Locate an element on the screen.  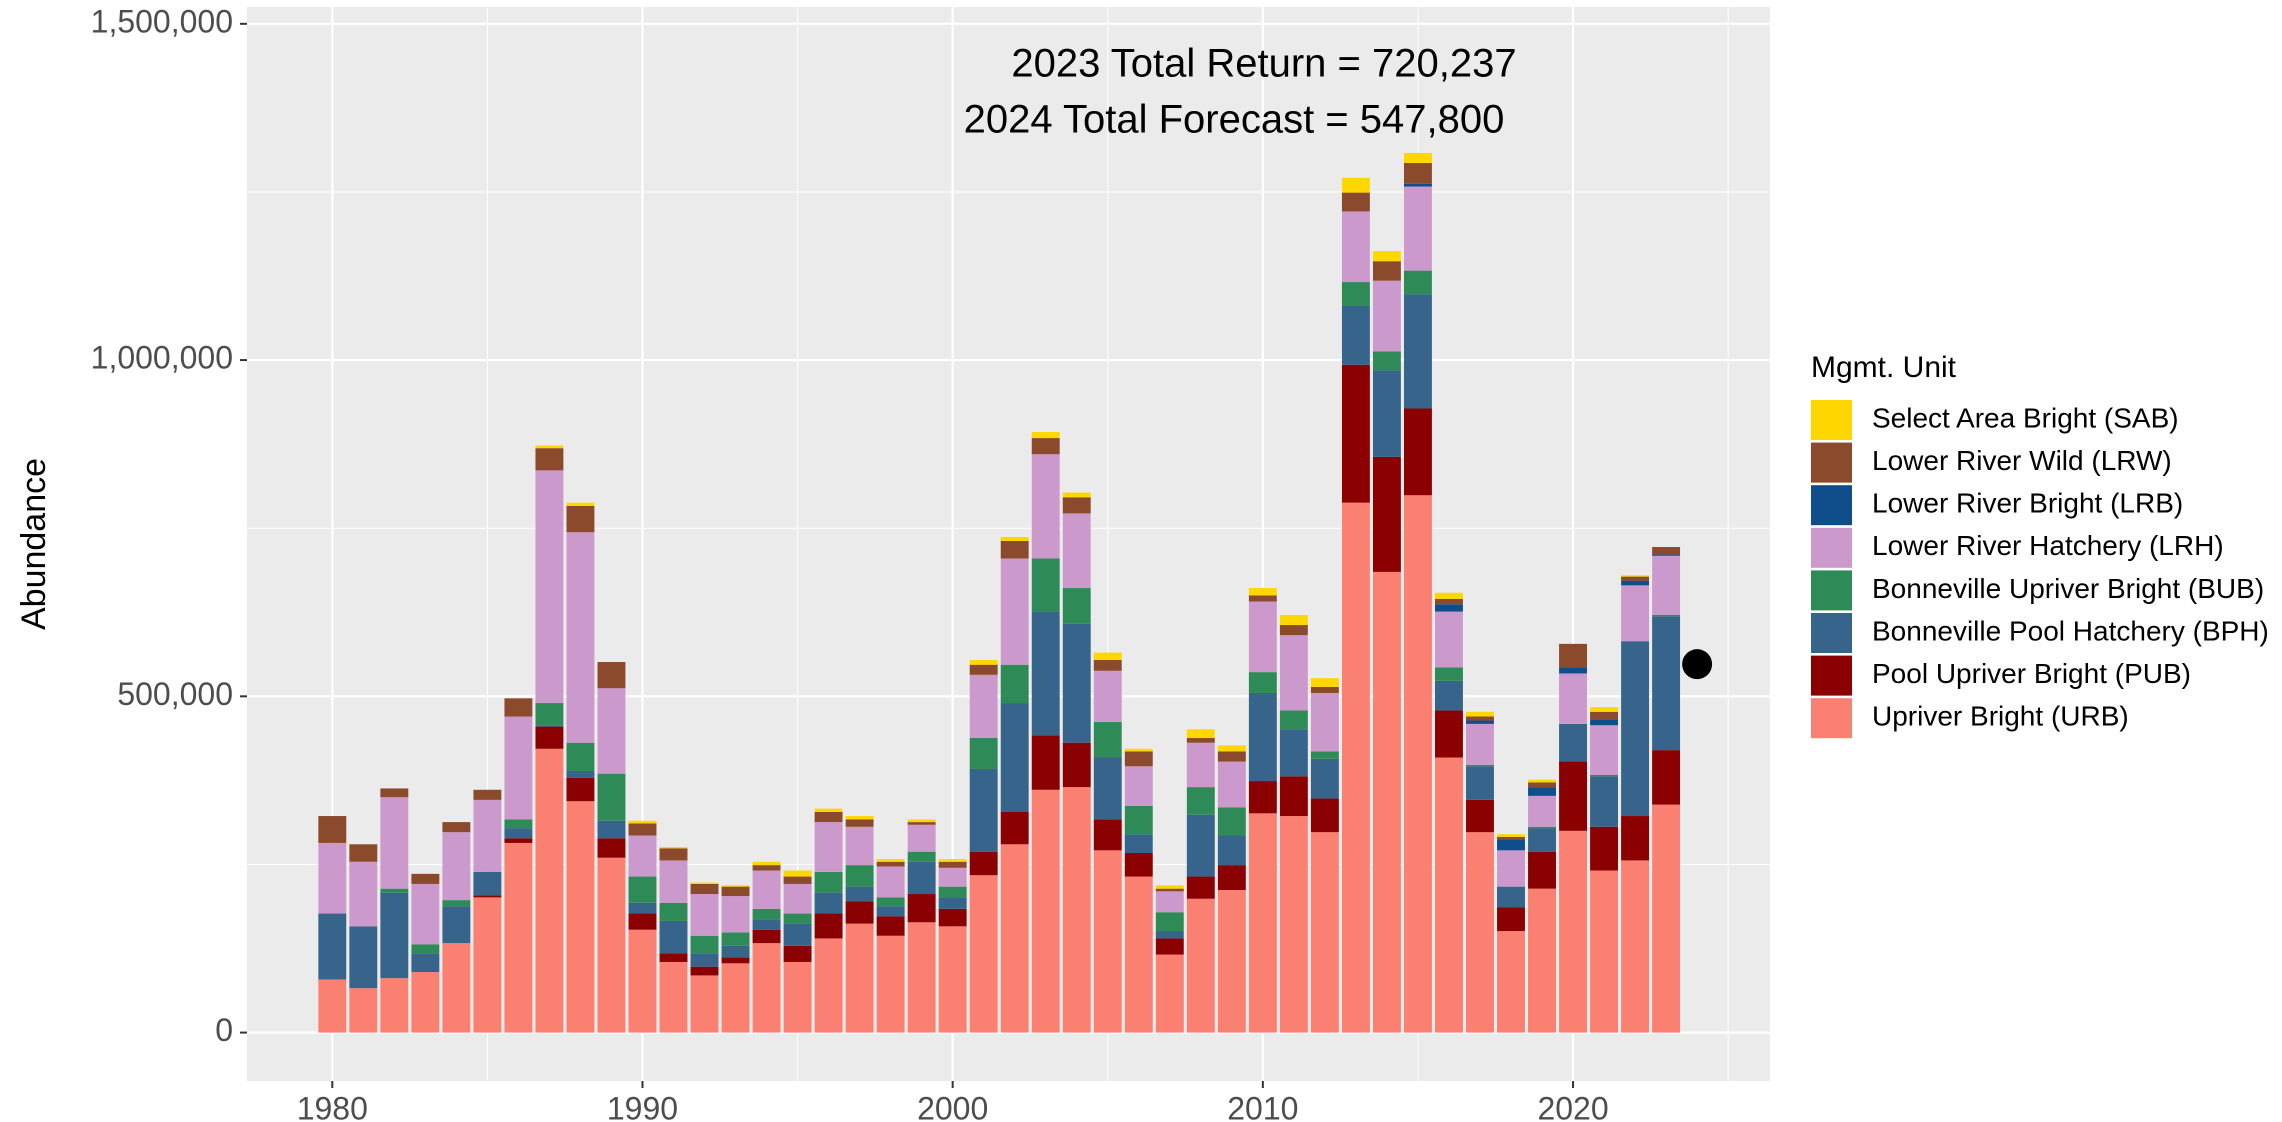
x-tick-label: 2010 is located at coordinates (1262, 1106).